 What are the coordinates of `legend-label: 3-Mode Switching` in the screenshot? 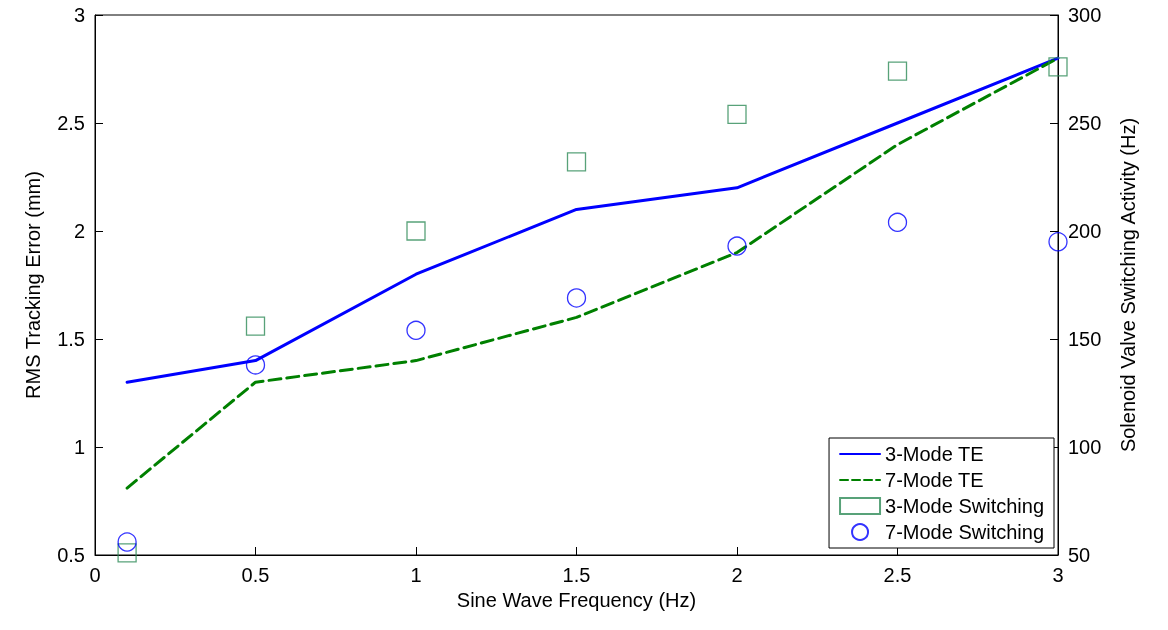 It's located at (964, 506).